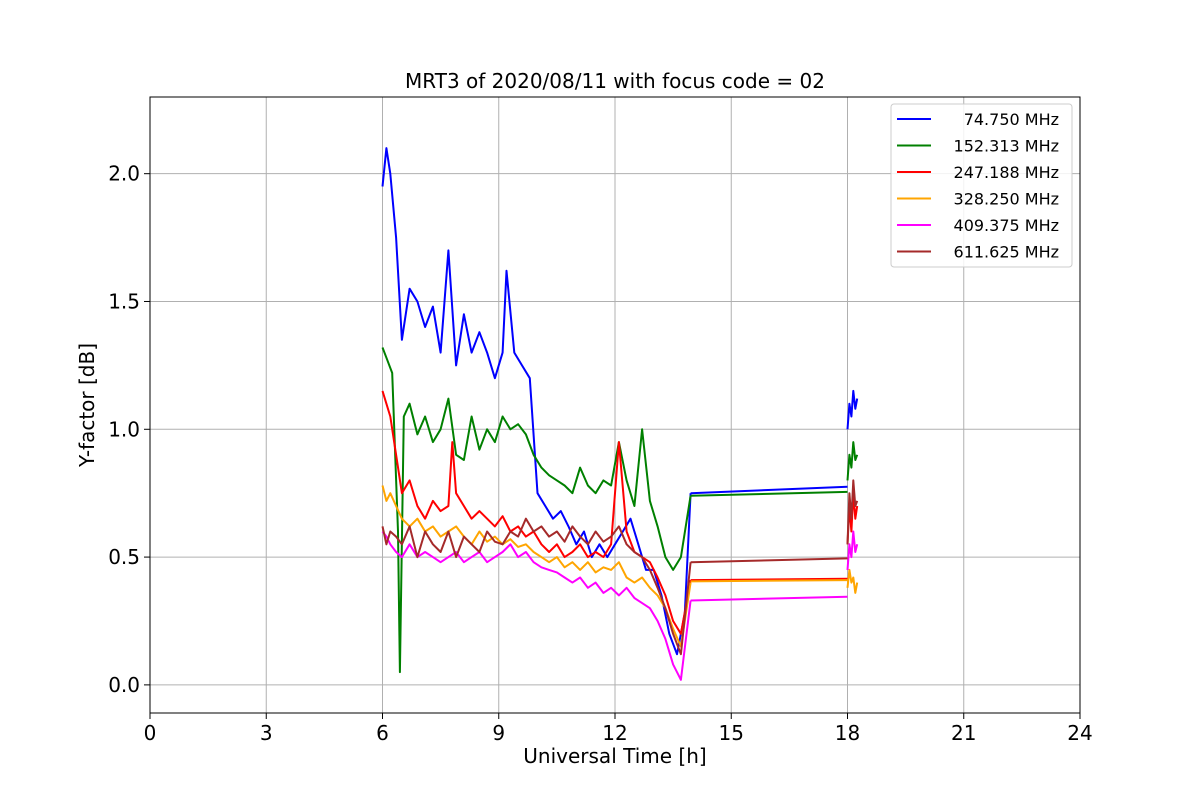 The height and width of the screenshot is (800, 1200). I want to click on legend-box, so click(981, 185).